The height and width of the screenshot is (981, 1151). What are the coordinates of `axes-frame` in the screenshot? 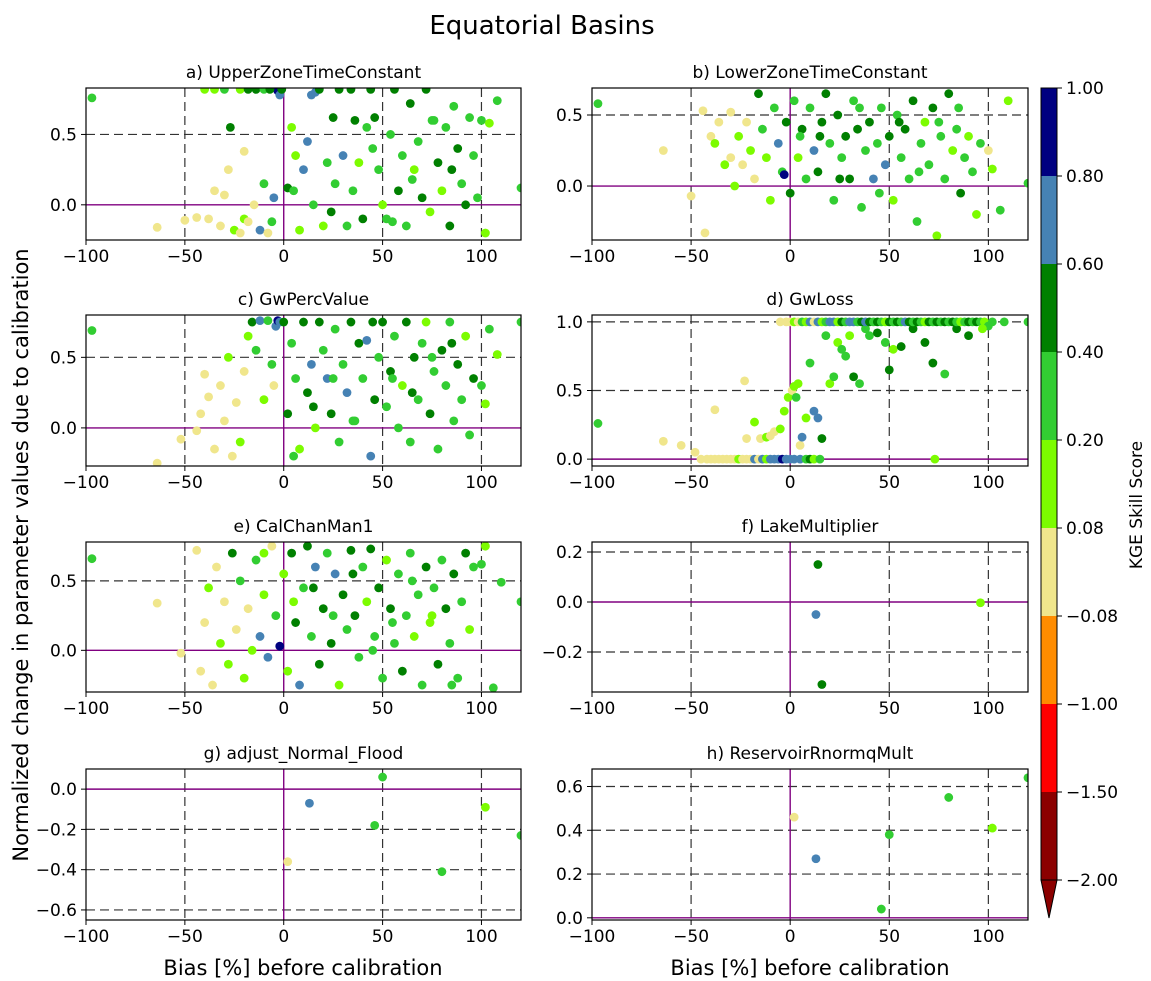 It's located at (303, 164).